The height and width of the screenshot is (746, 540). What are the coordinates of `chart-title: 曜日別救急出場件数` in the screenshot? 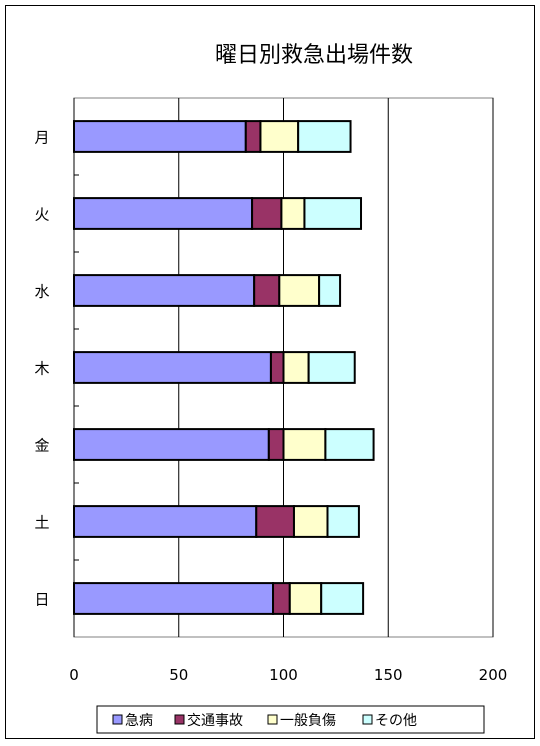 It's located at (314, 55).